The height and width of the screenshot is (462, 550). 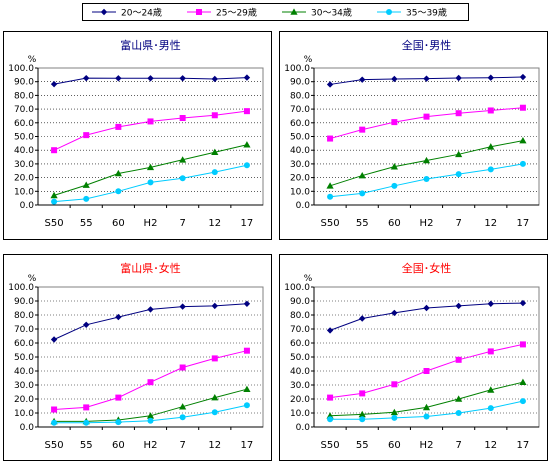 I want to click on x-tick-label: S50, so click(x=54, y=223).